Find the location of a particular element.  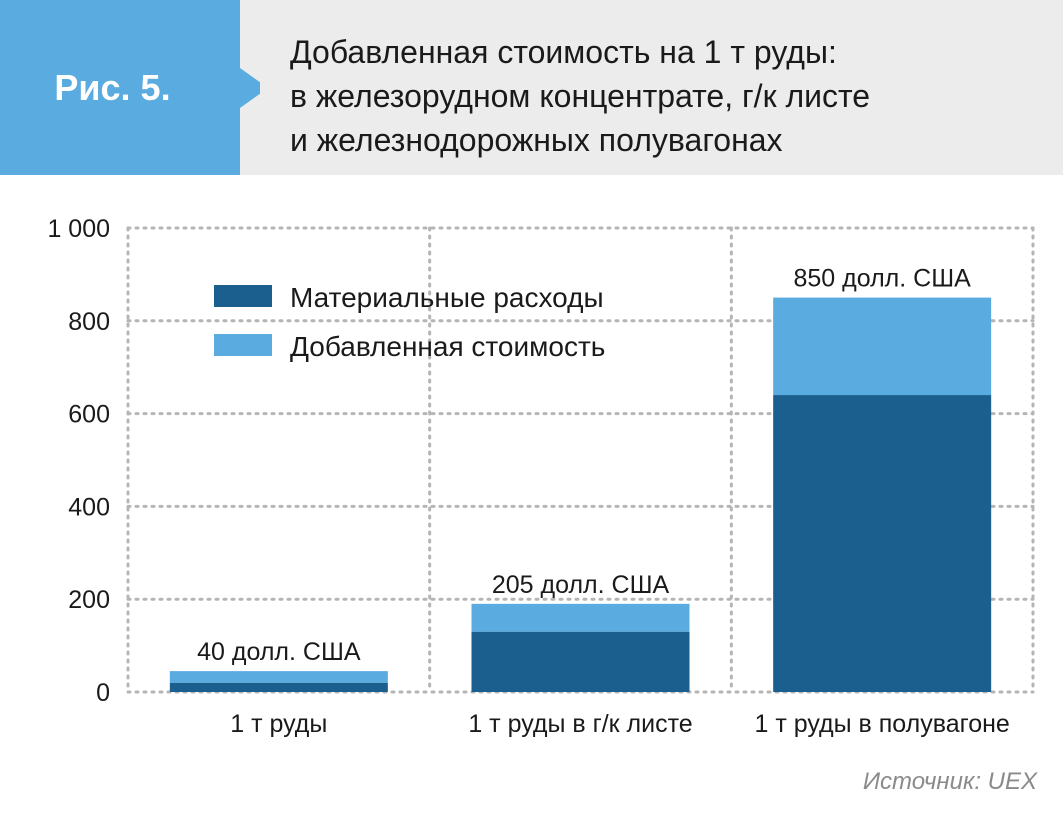

y-tick-label: 1 000 is located at coordinates (78, 229).